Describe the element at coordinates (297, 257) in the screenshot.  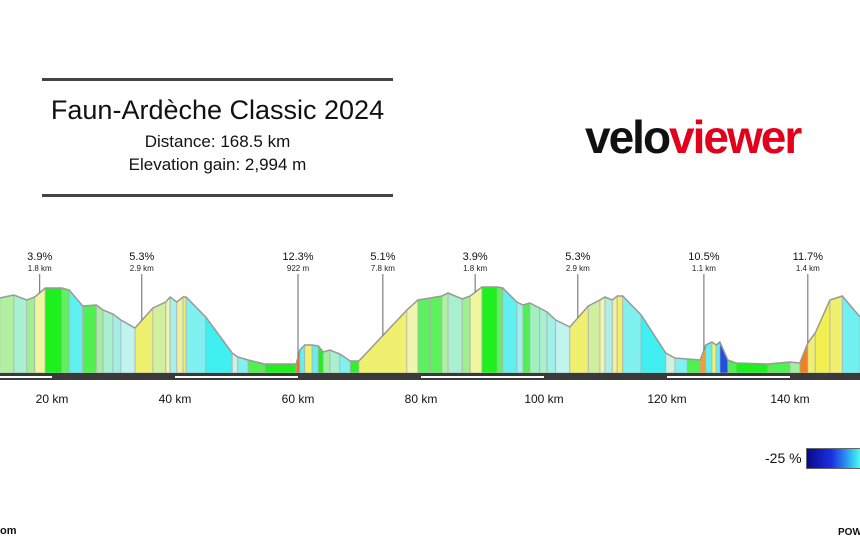
I see `climb-gradient-label: 12.3%` at that location.